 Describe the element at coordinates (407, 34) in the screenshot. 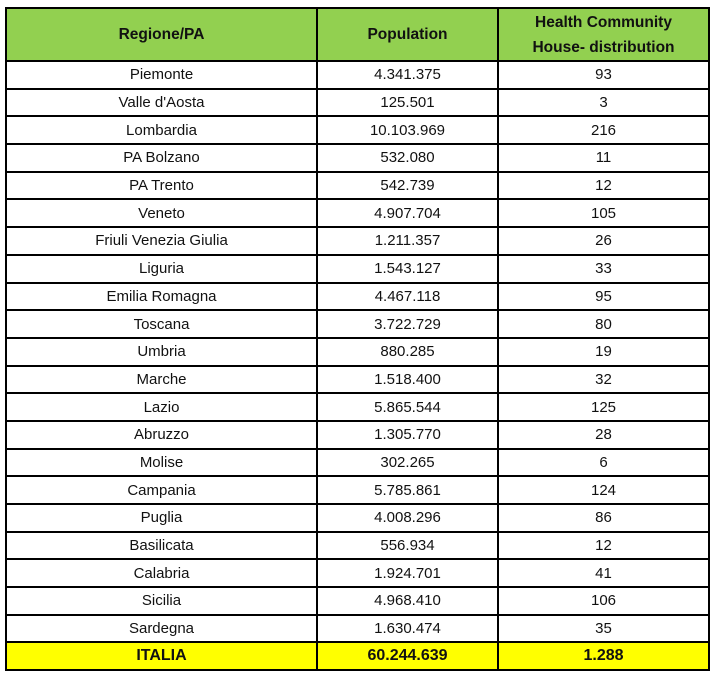

I see `header-population: Population` at that location.